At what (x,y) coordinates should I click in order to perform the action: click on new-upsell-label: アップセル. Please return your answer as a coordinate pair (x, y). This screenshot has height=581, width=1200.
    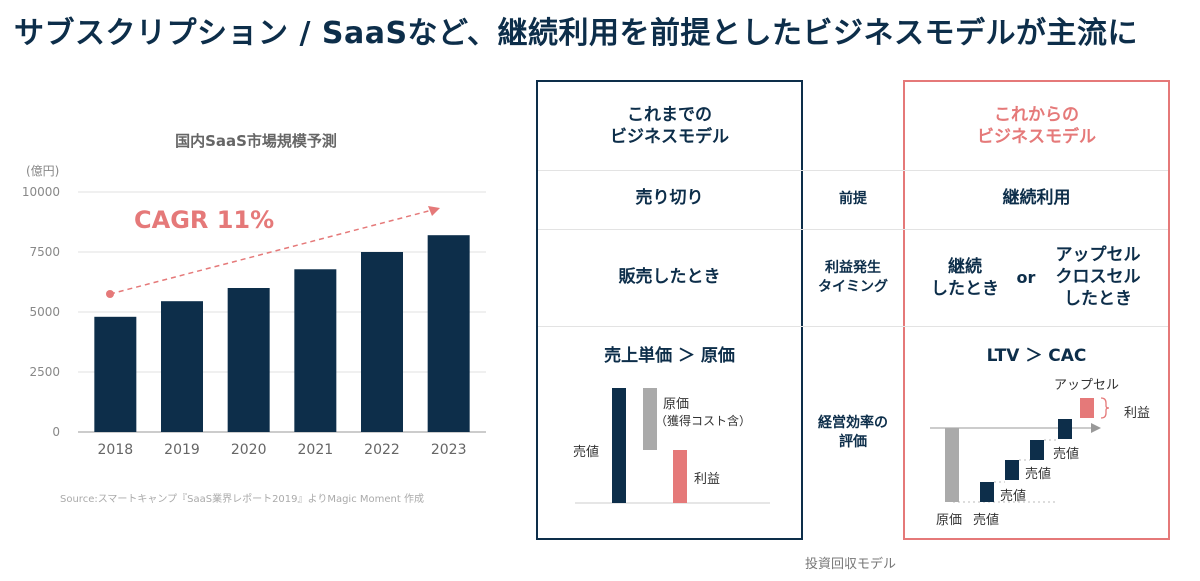
    Looking at the image, I should click on (1087, 385).